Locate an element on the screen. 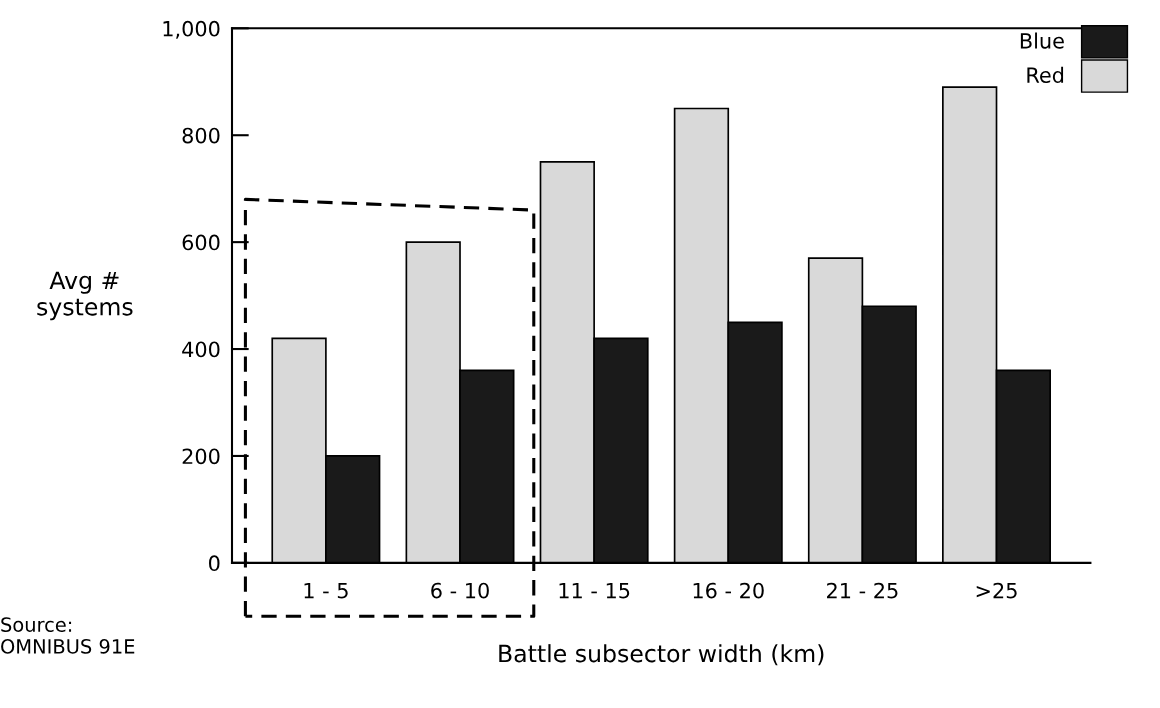 The image size is (1160, 708). y-tick-label: 200 is located at coordinates (201, 456).